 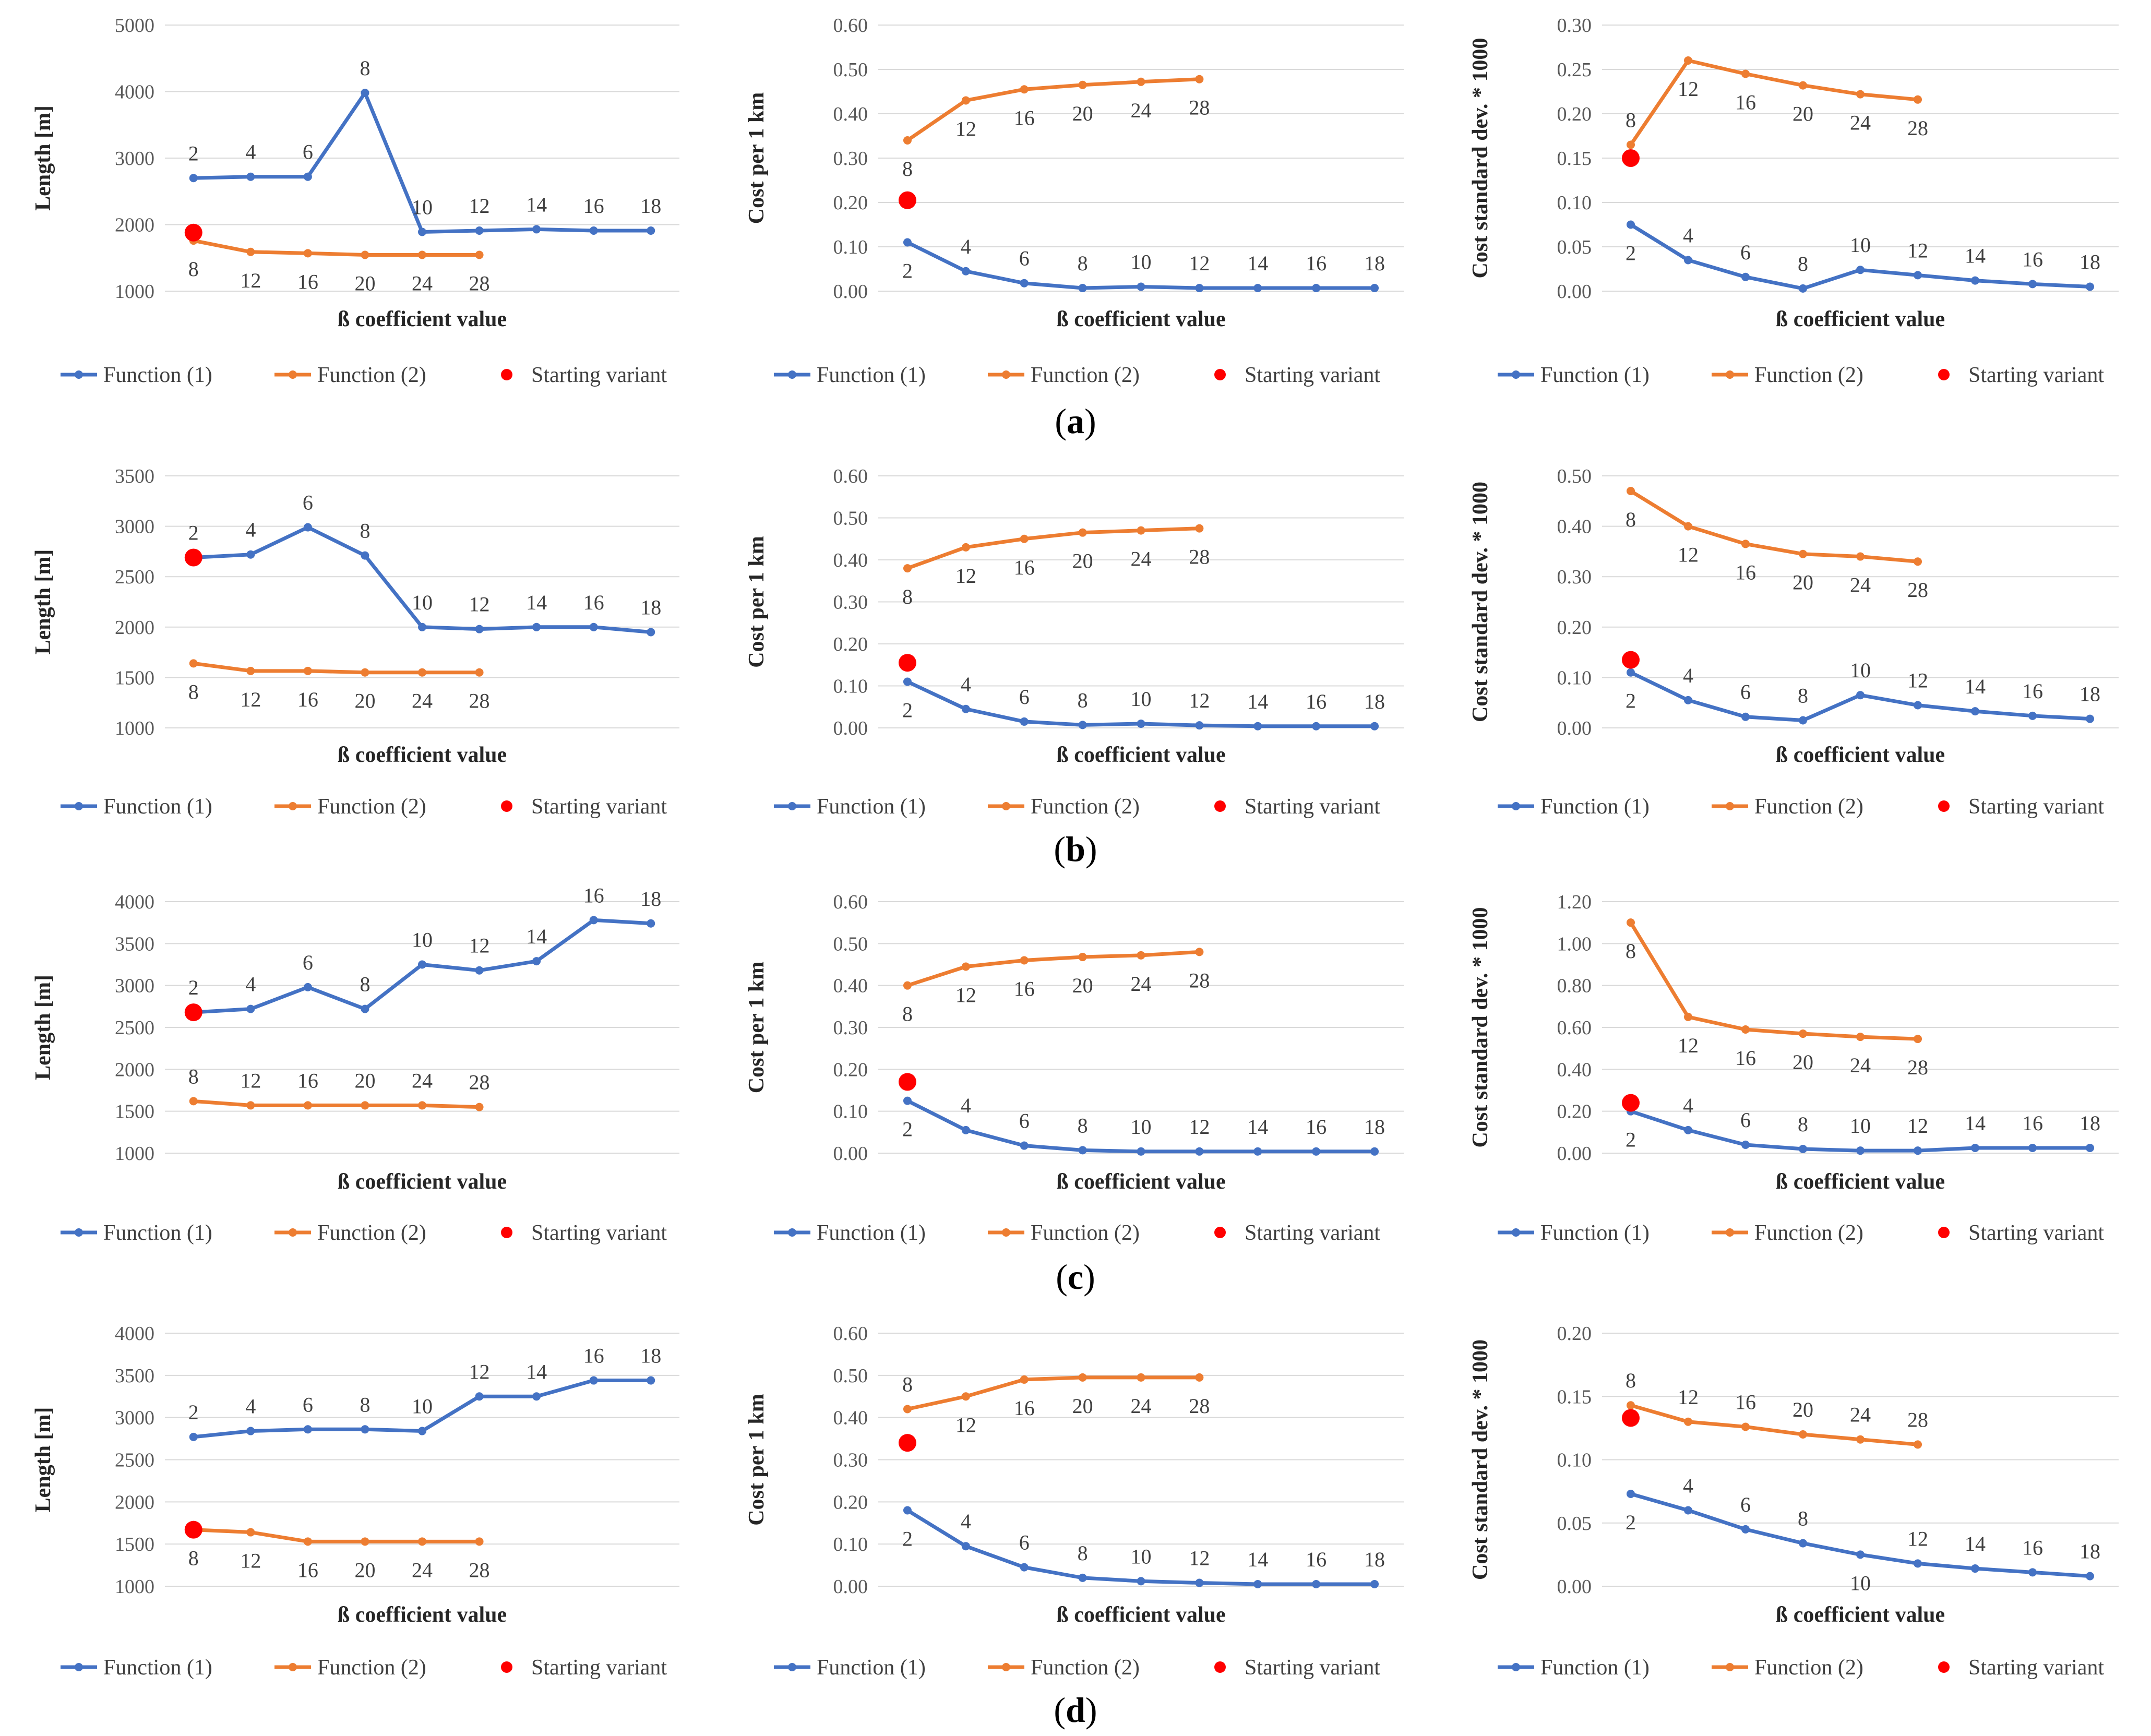 I want to click on y-tick-label: 0.15, so click(x=1575, y=1397).